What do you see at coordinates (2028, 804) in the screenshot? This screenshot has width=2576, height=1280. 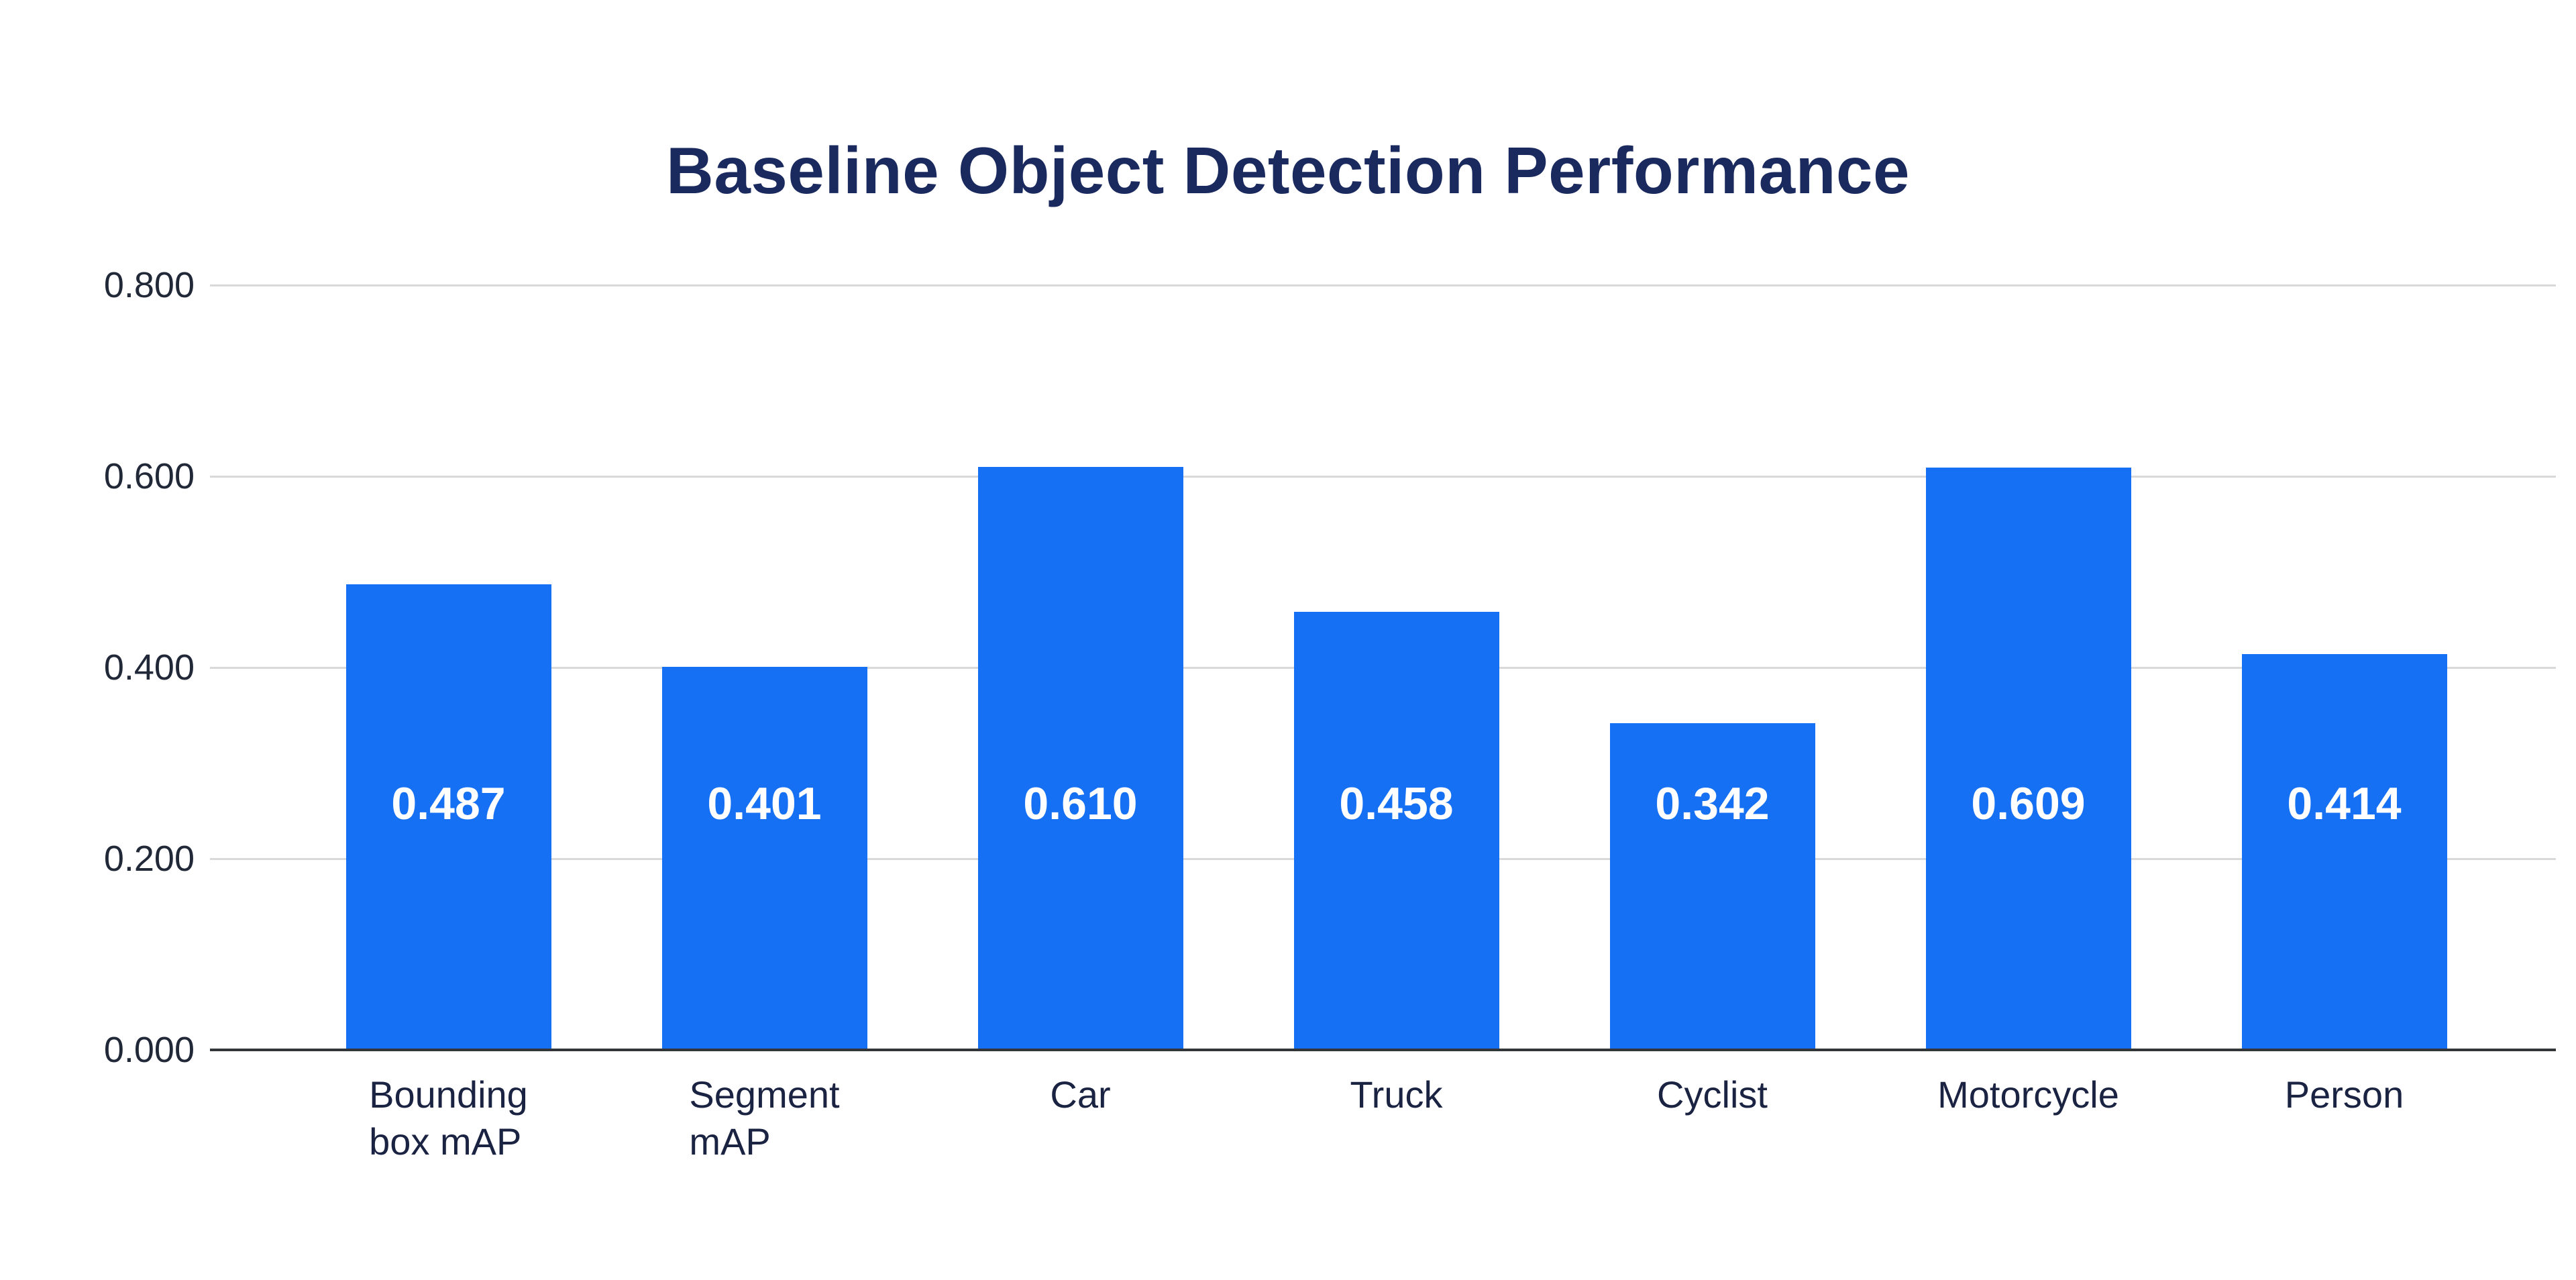 I see `bar-value-label-motorcycle: 0.609` at bounding box center [2028, 804].